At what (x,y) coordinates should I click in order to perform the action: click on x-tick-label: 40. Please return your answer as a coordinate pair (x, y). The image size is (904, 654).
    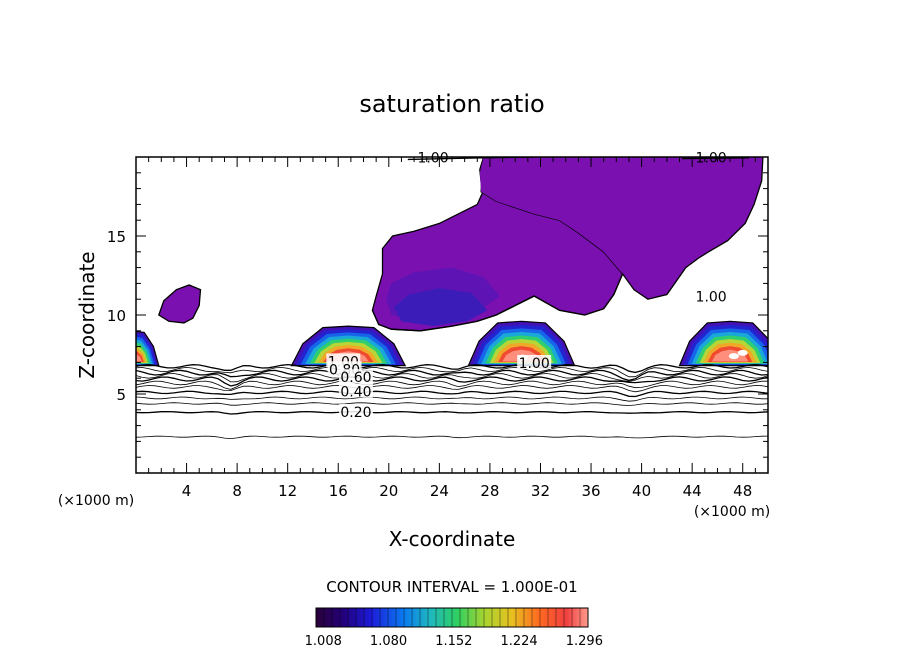
    Looking at the image, I should click on (641, 491).